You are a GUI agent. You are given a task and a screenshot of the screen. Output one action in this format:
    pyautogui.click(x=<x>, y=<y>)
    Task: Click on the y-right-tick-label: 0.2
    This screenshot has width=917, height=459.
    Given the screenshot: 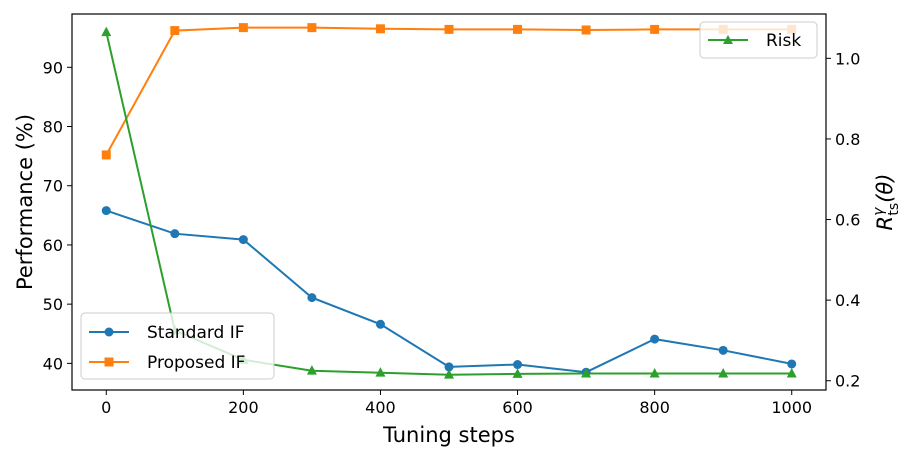 What is the action you would take?
    pyautogui.click(x=847, y=381)
    